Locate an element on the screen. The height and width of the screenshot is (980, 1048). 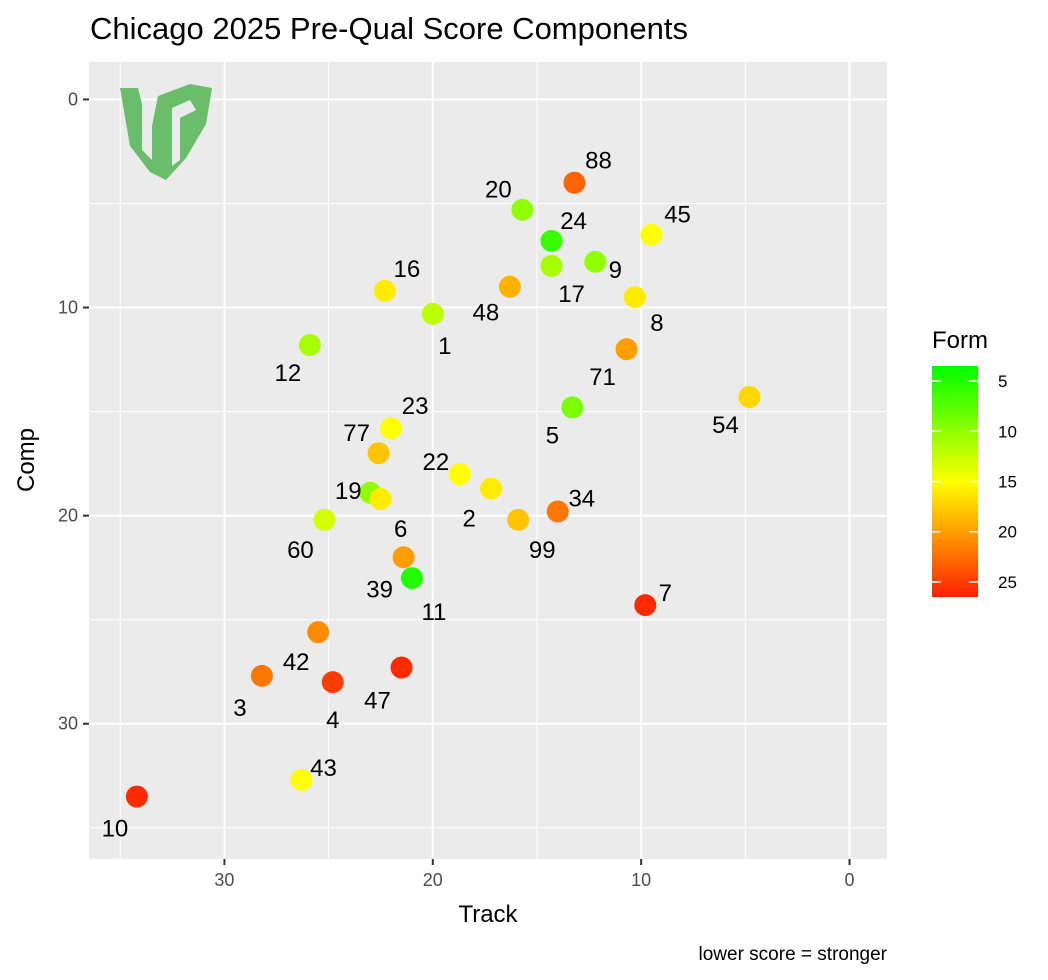
x-tick-label: 20 is located at coordinates (433, 880).